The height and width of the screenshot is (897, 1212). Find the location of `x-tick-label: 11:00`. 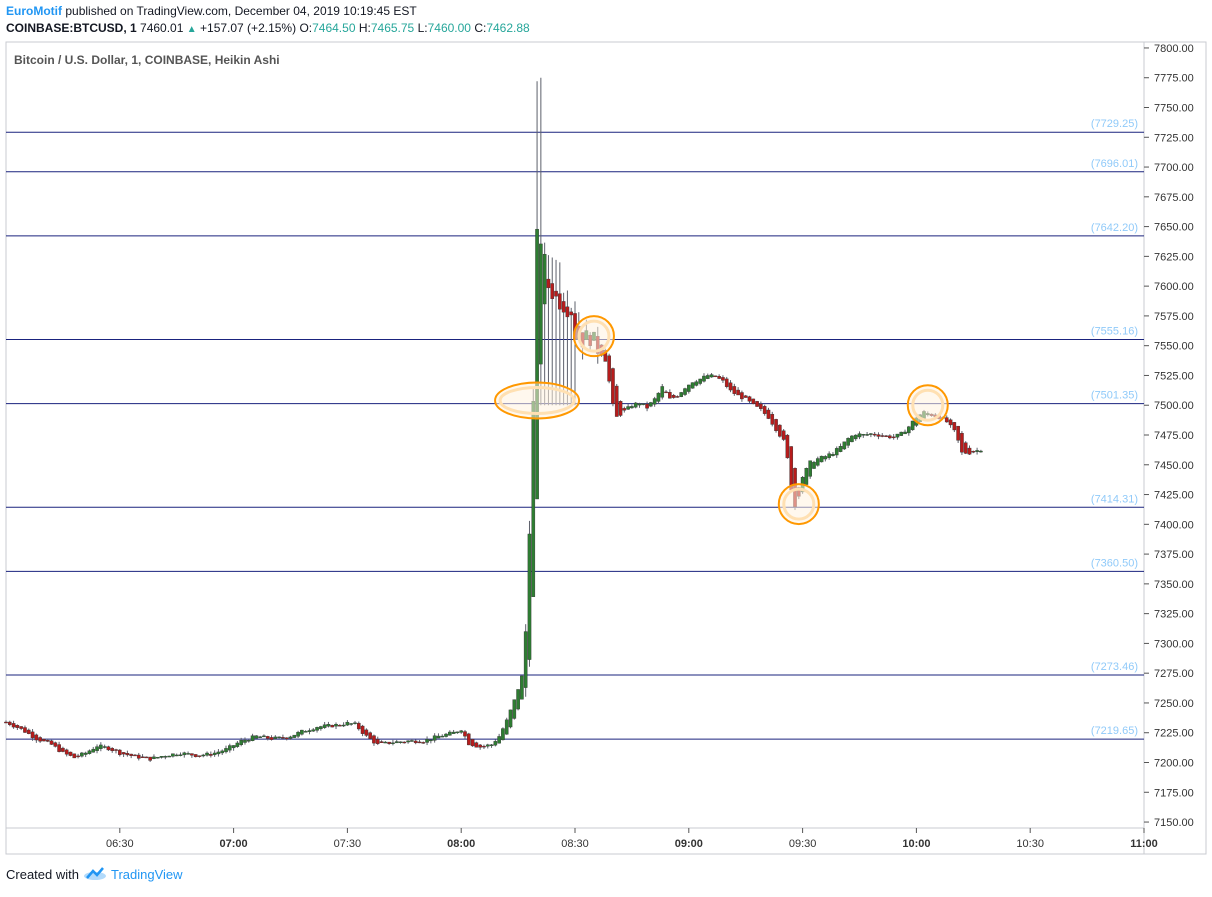

x-tick-label: 11:00 is located at coordinates (1144, 844).